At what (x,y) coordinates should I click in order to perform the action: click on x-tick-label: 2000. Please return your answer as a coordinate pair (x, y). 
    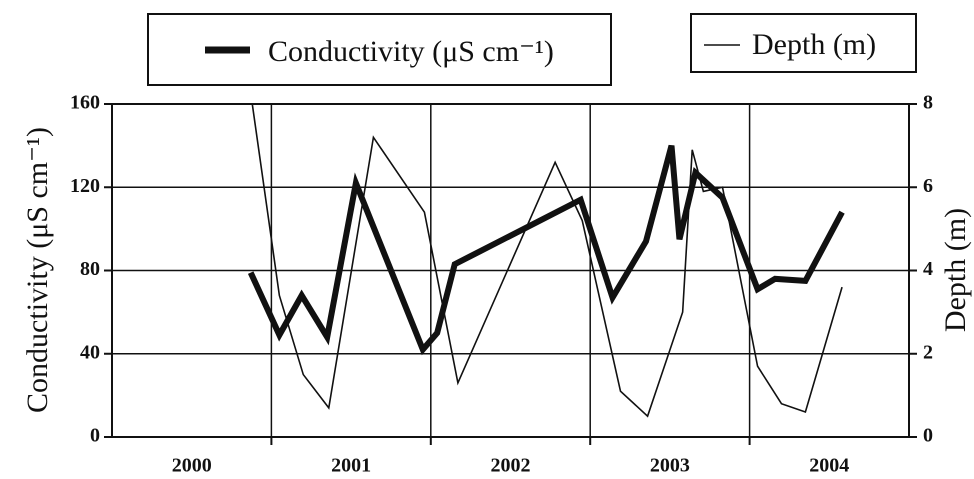
    Looking at the image, I should click on (192, 466).